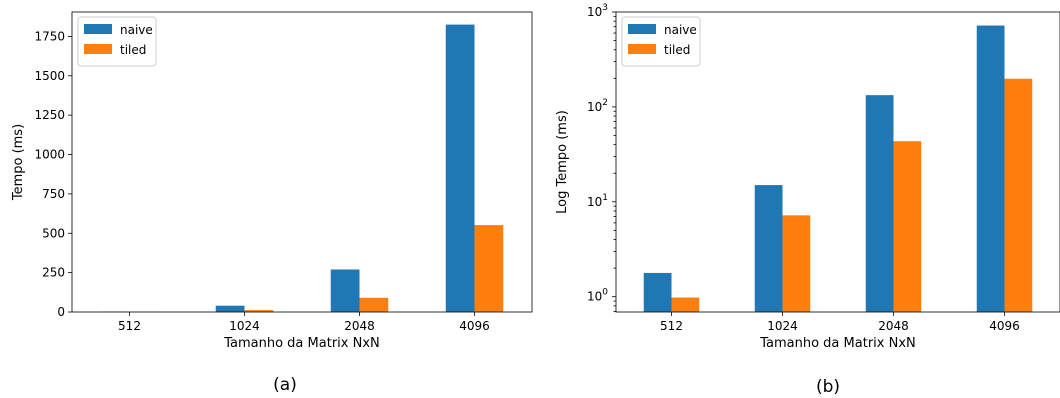 Image resolution: width=1060 pixels, height=398 pixels. What do you see at coordinates (597, 296) in the screenshot?
I see `y-tick-label: 10⁰` at bounding box center [597, 296].